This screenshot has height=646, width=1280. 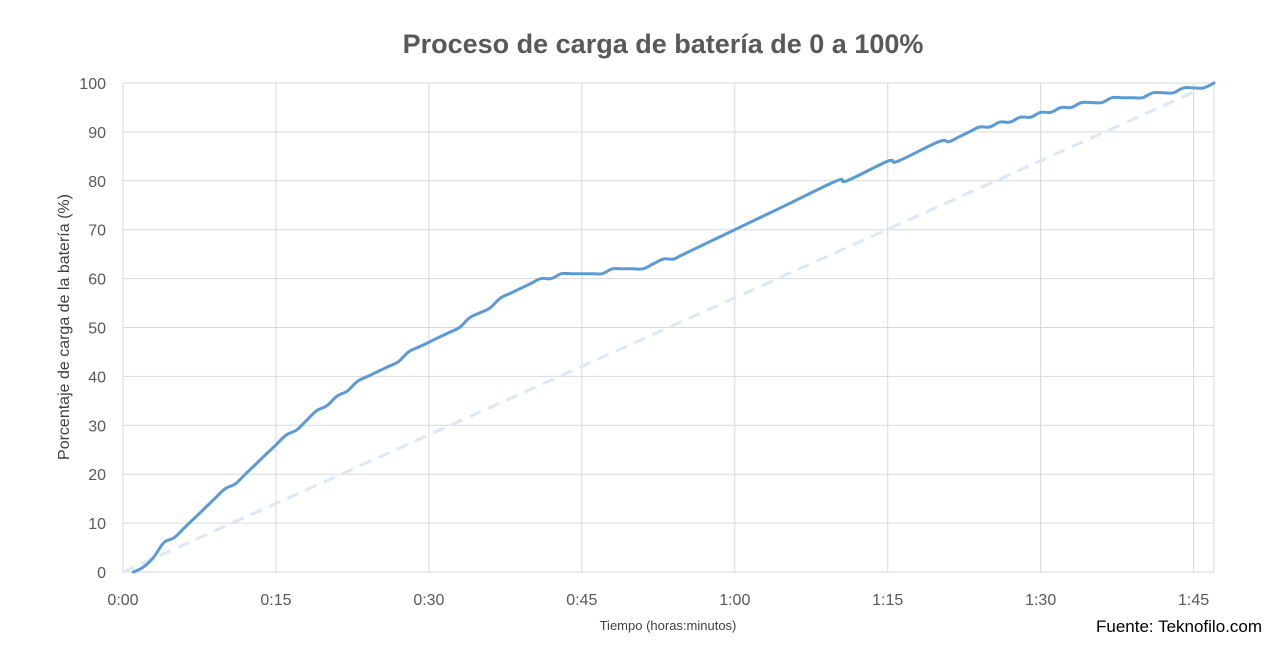 What do you see at coordinates (97, 377) in the screenshot?
I see `y-tick-label: 40` at bounding box center [97, 377].